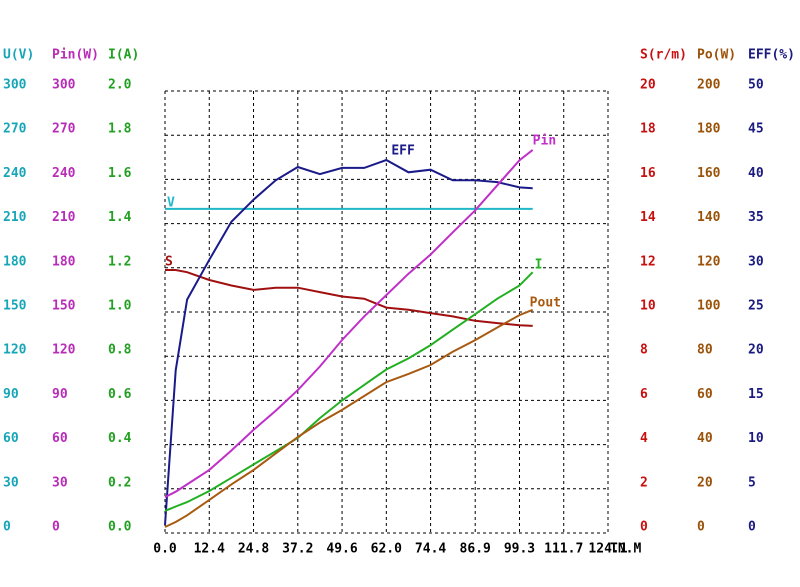  I want to click on y-tick-label: 0.6, so click(120, 394).